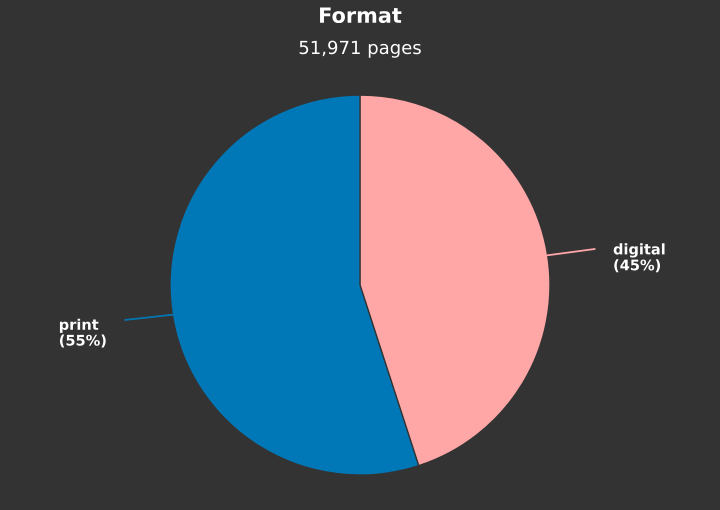 This screenshot has width=720, height=510. Describe the element at coordinates (639, 250) in the screenshot. I see `legend-label: digital` at that location.